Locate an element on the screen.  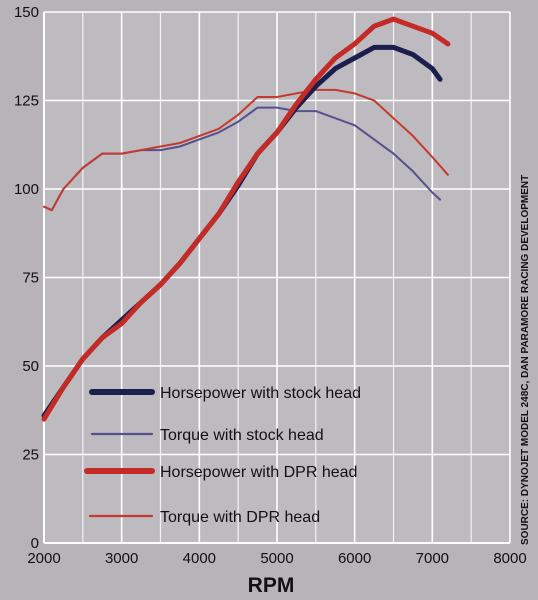
x-axis-title: RPM is located at coordinates (271, 585).